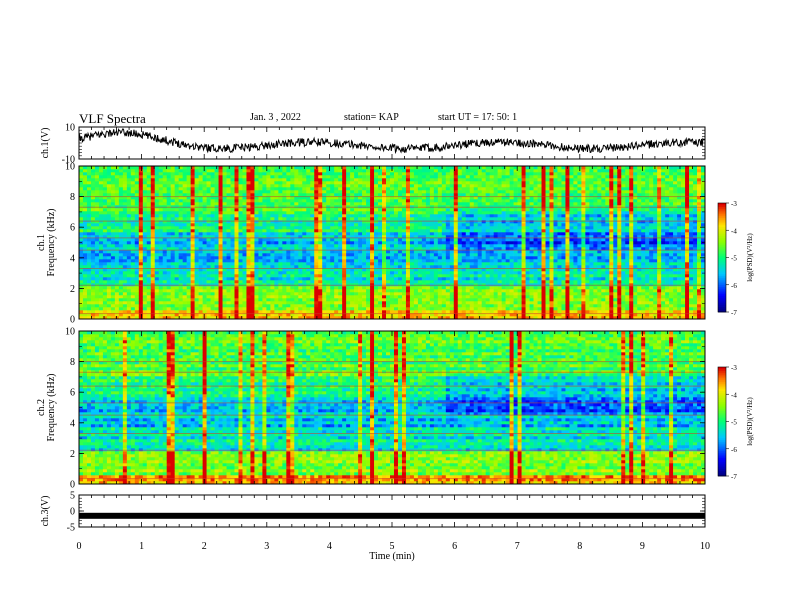 The width and height of the screenshot is (792, 612). I want to click on date-label: Jan. 3 , 2022, so click(275, 117).